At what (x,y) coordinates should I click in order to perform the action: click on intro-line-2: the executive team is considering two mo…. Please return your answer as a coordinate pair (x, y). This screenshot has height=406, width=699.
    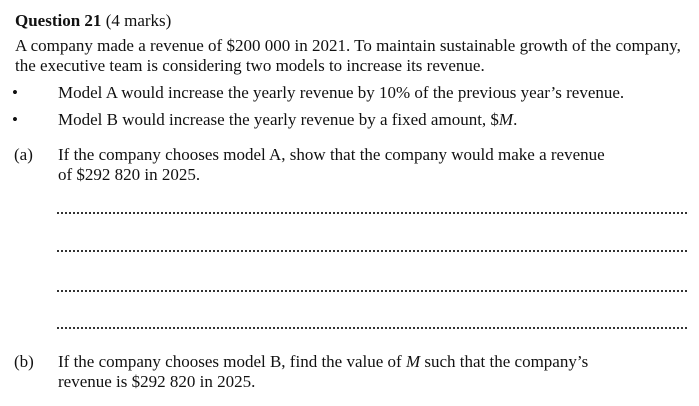
    Looking at the image, I should click on (250, 65).